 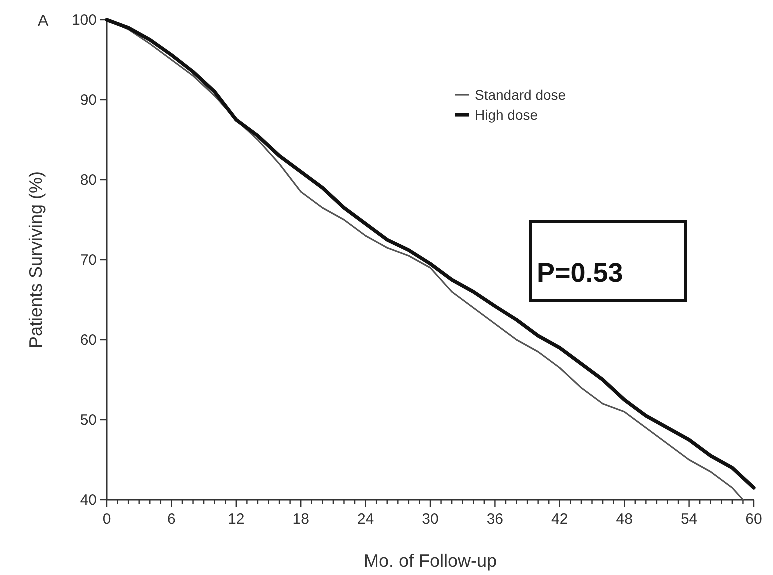 What do you see at coordinates (84, 20) in the screenshot?
I see `y-tick-label: 100` at bounding box center [84, 20].